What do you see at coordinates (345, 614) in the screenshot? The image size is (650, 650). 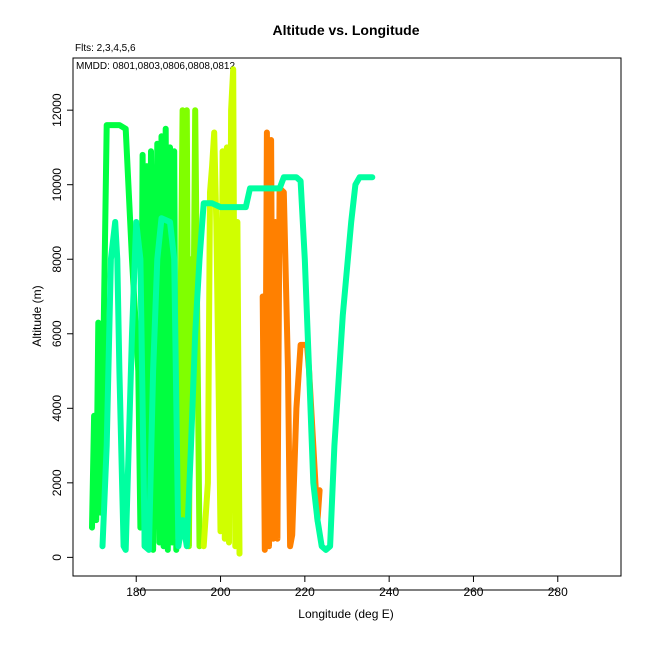 I see `x-axis-label: Longitude (deg E)` at bounding box center [345, 614].